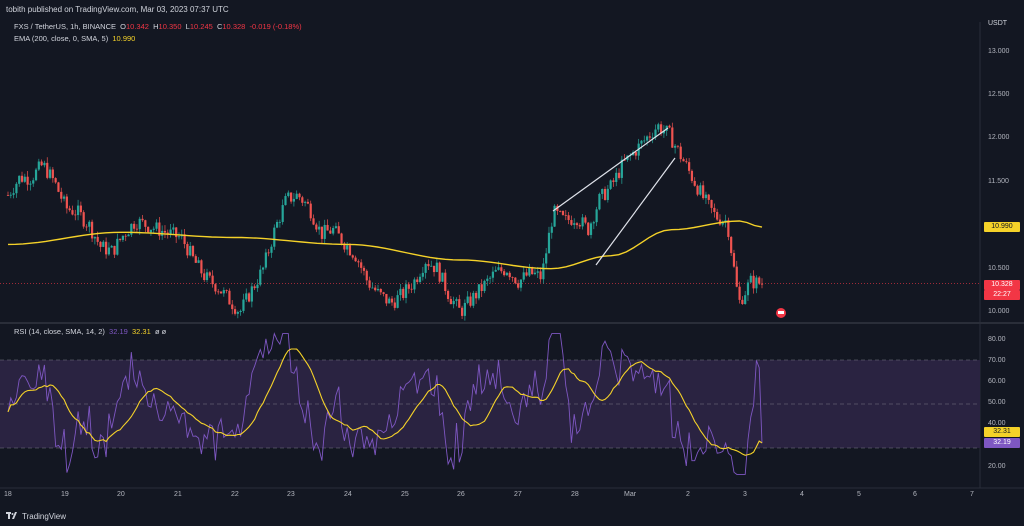 Image resolution: width=1024 pixels, height=526 pixels. I want to click on trendline-upper, so click(610, 169).